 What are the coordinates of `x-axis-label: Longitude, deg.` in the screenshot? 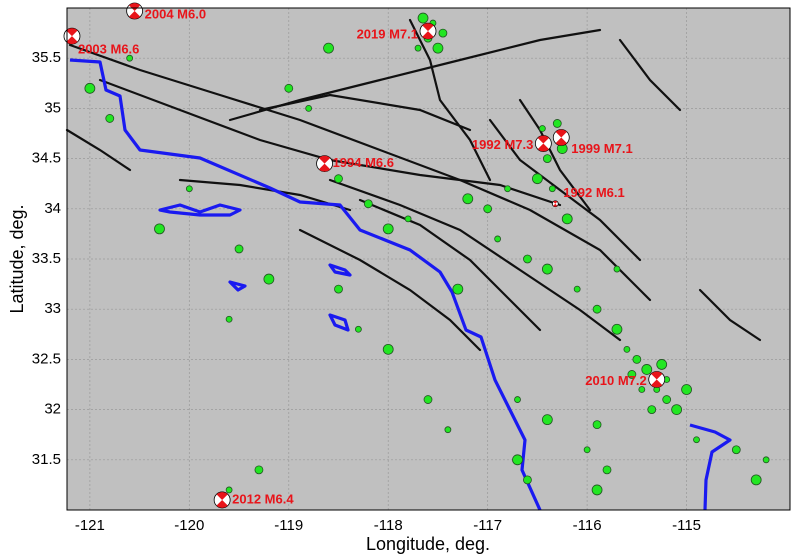 It's located at (428, 544).